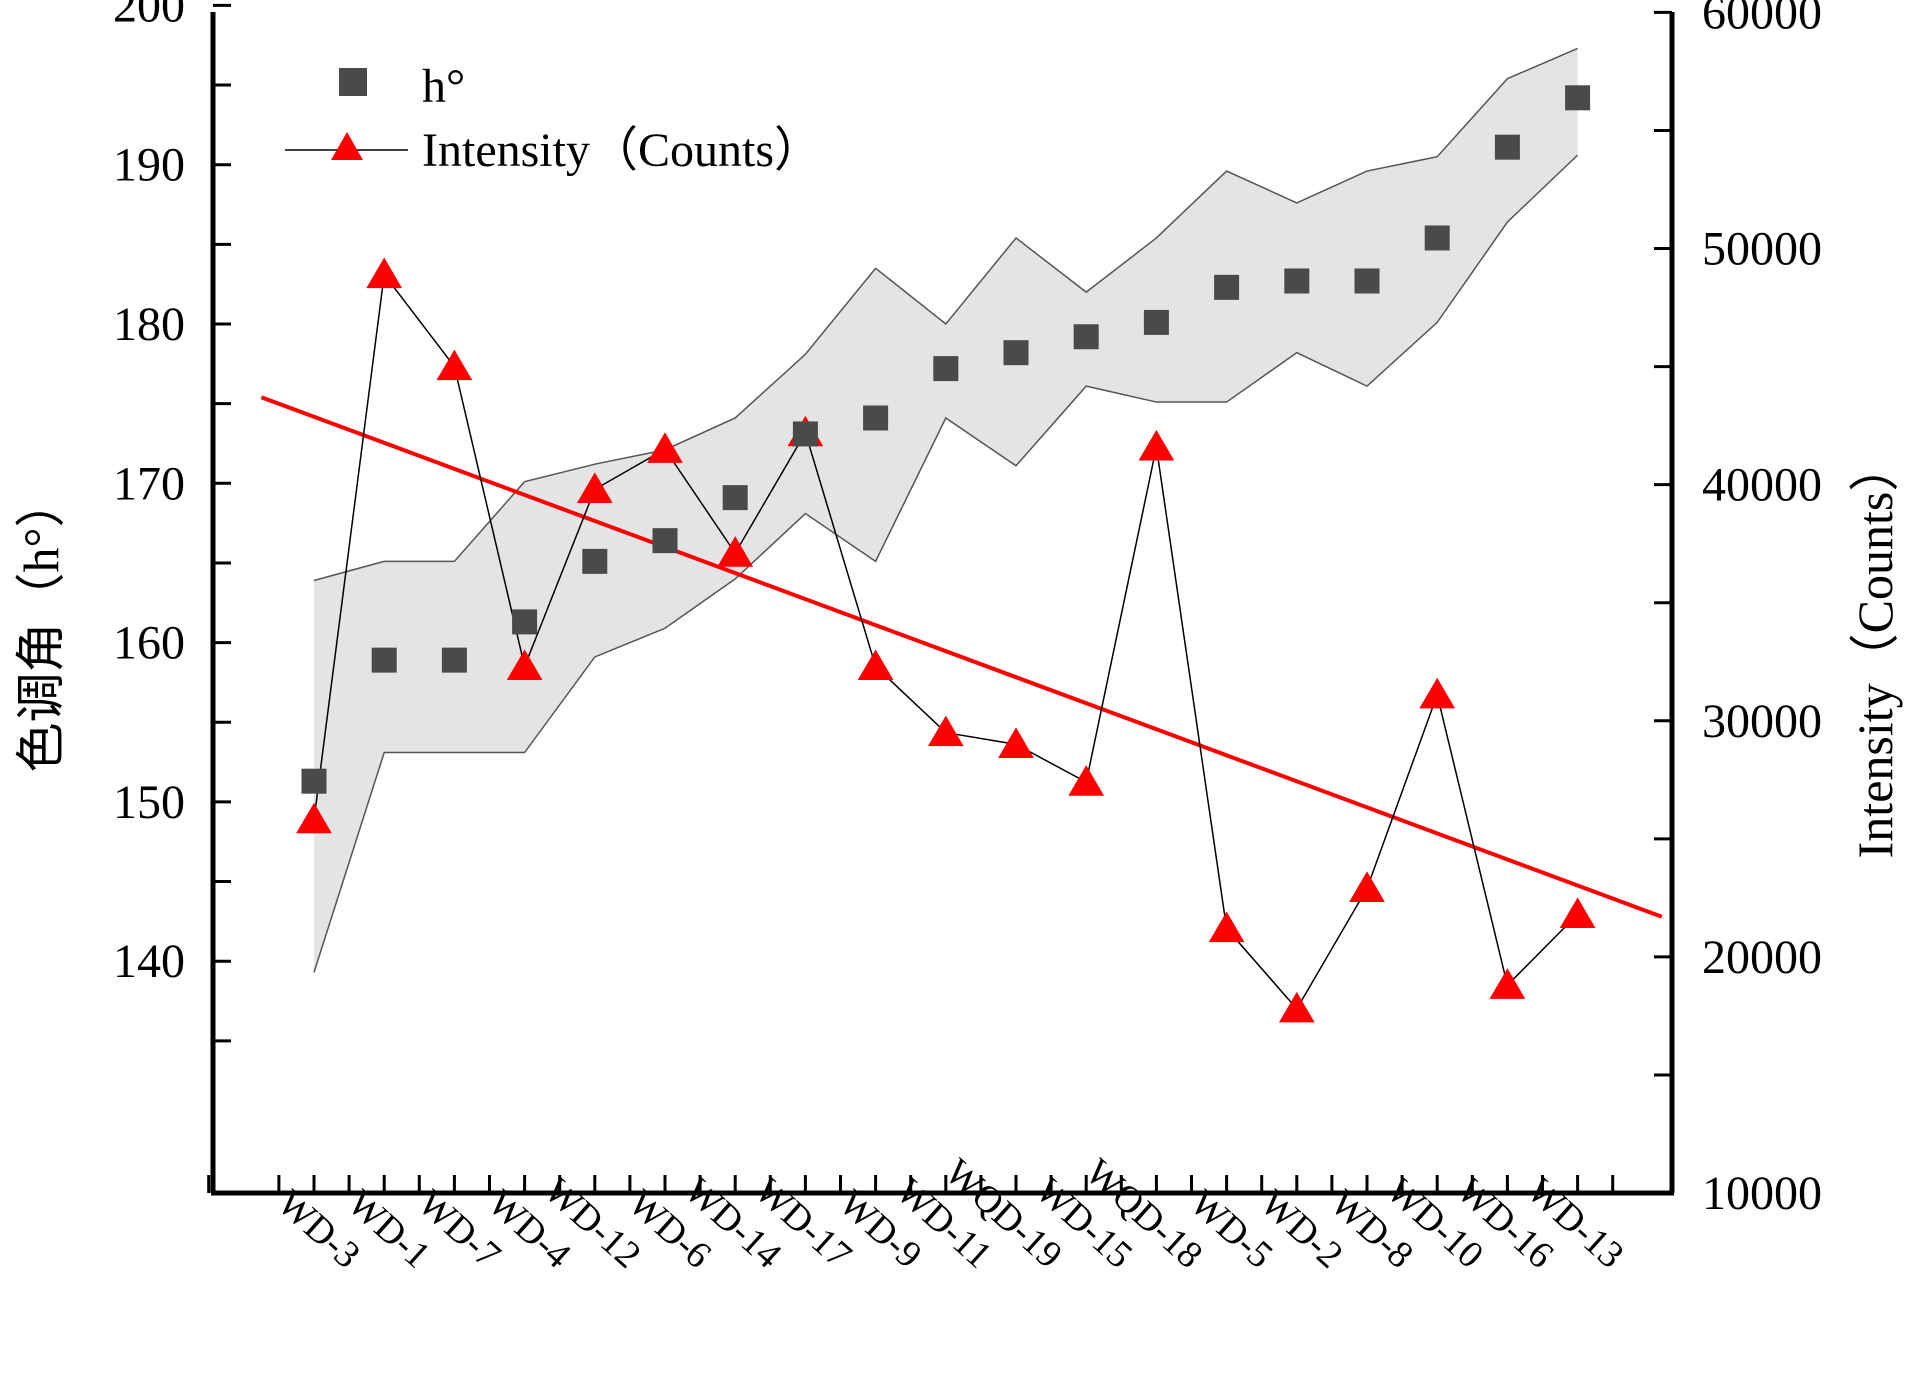  What do you see at coordinates (353, 82) in the screenshot?
I see `legend-marker-square` at bounding box center [353, 82].